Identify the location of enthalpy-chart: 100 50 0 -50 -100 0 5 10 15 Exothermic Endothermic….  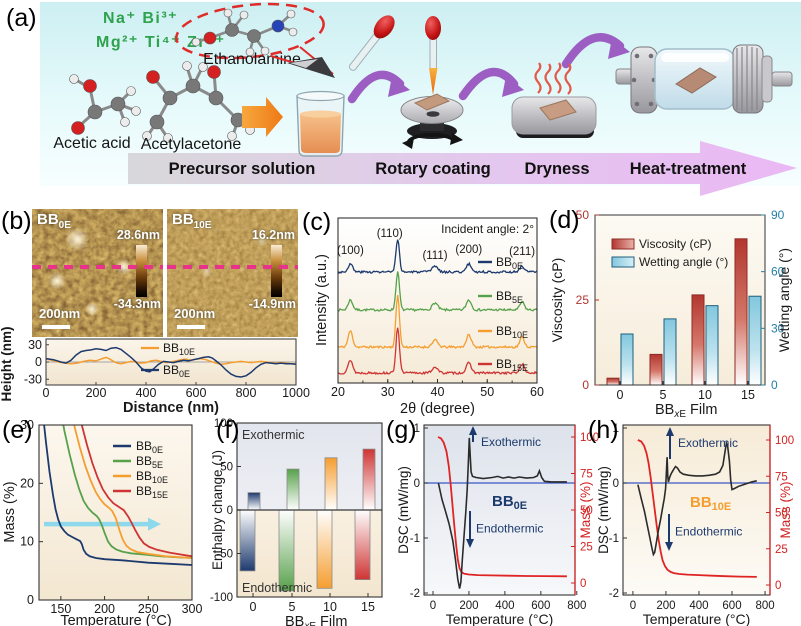
(296, 522).